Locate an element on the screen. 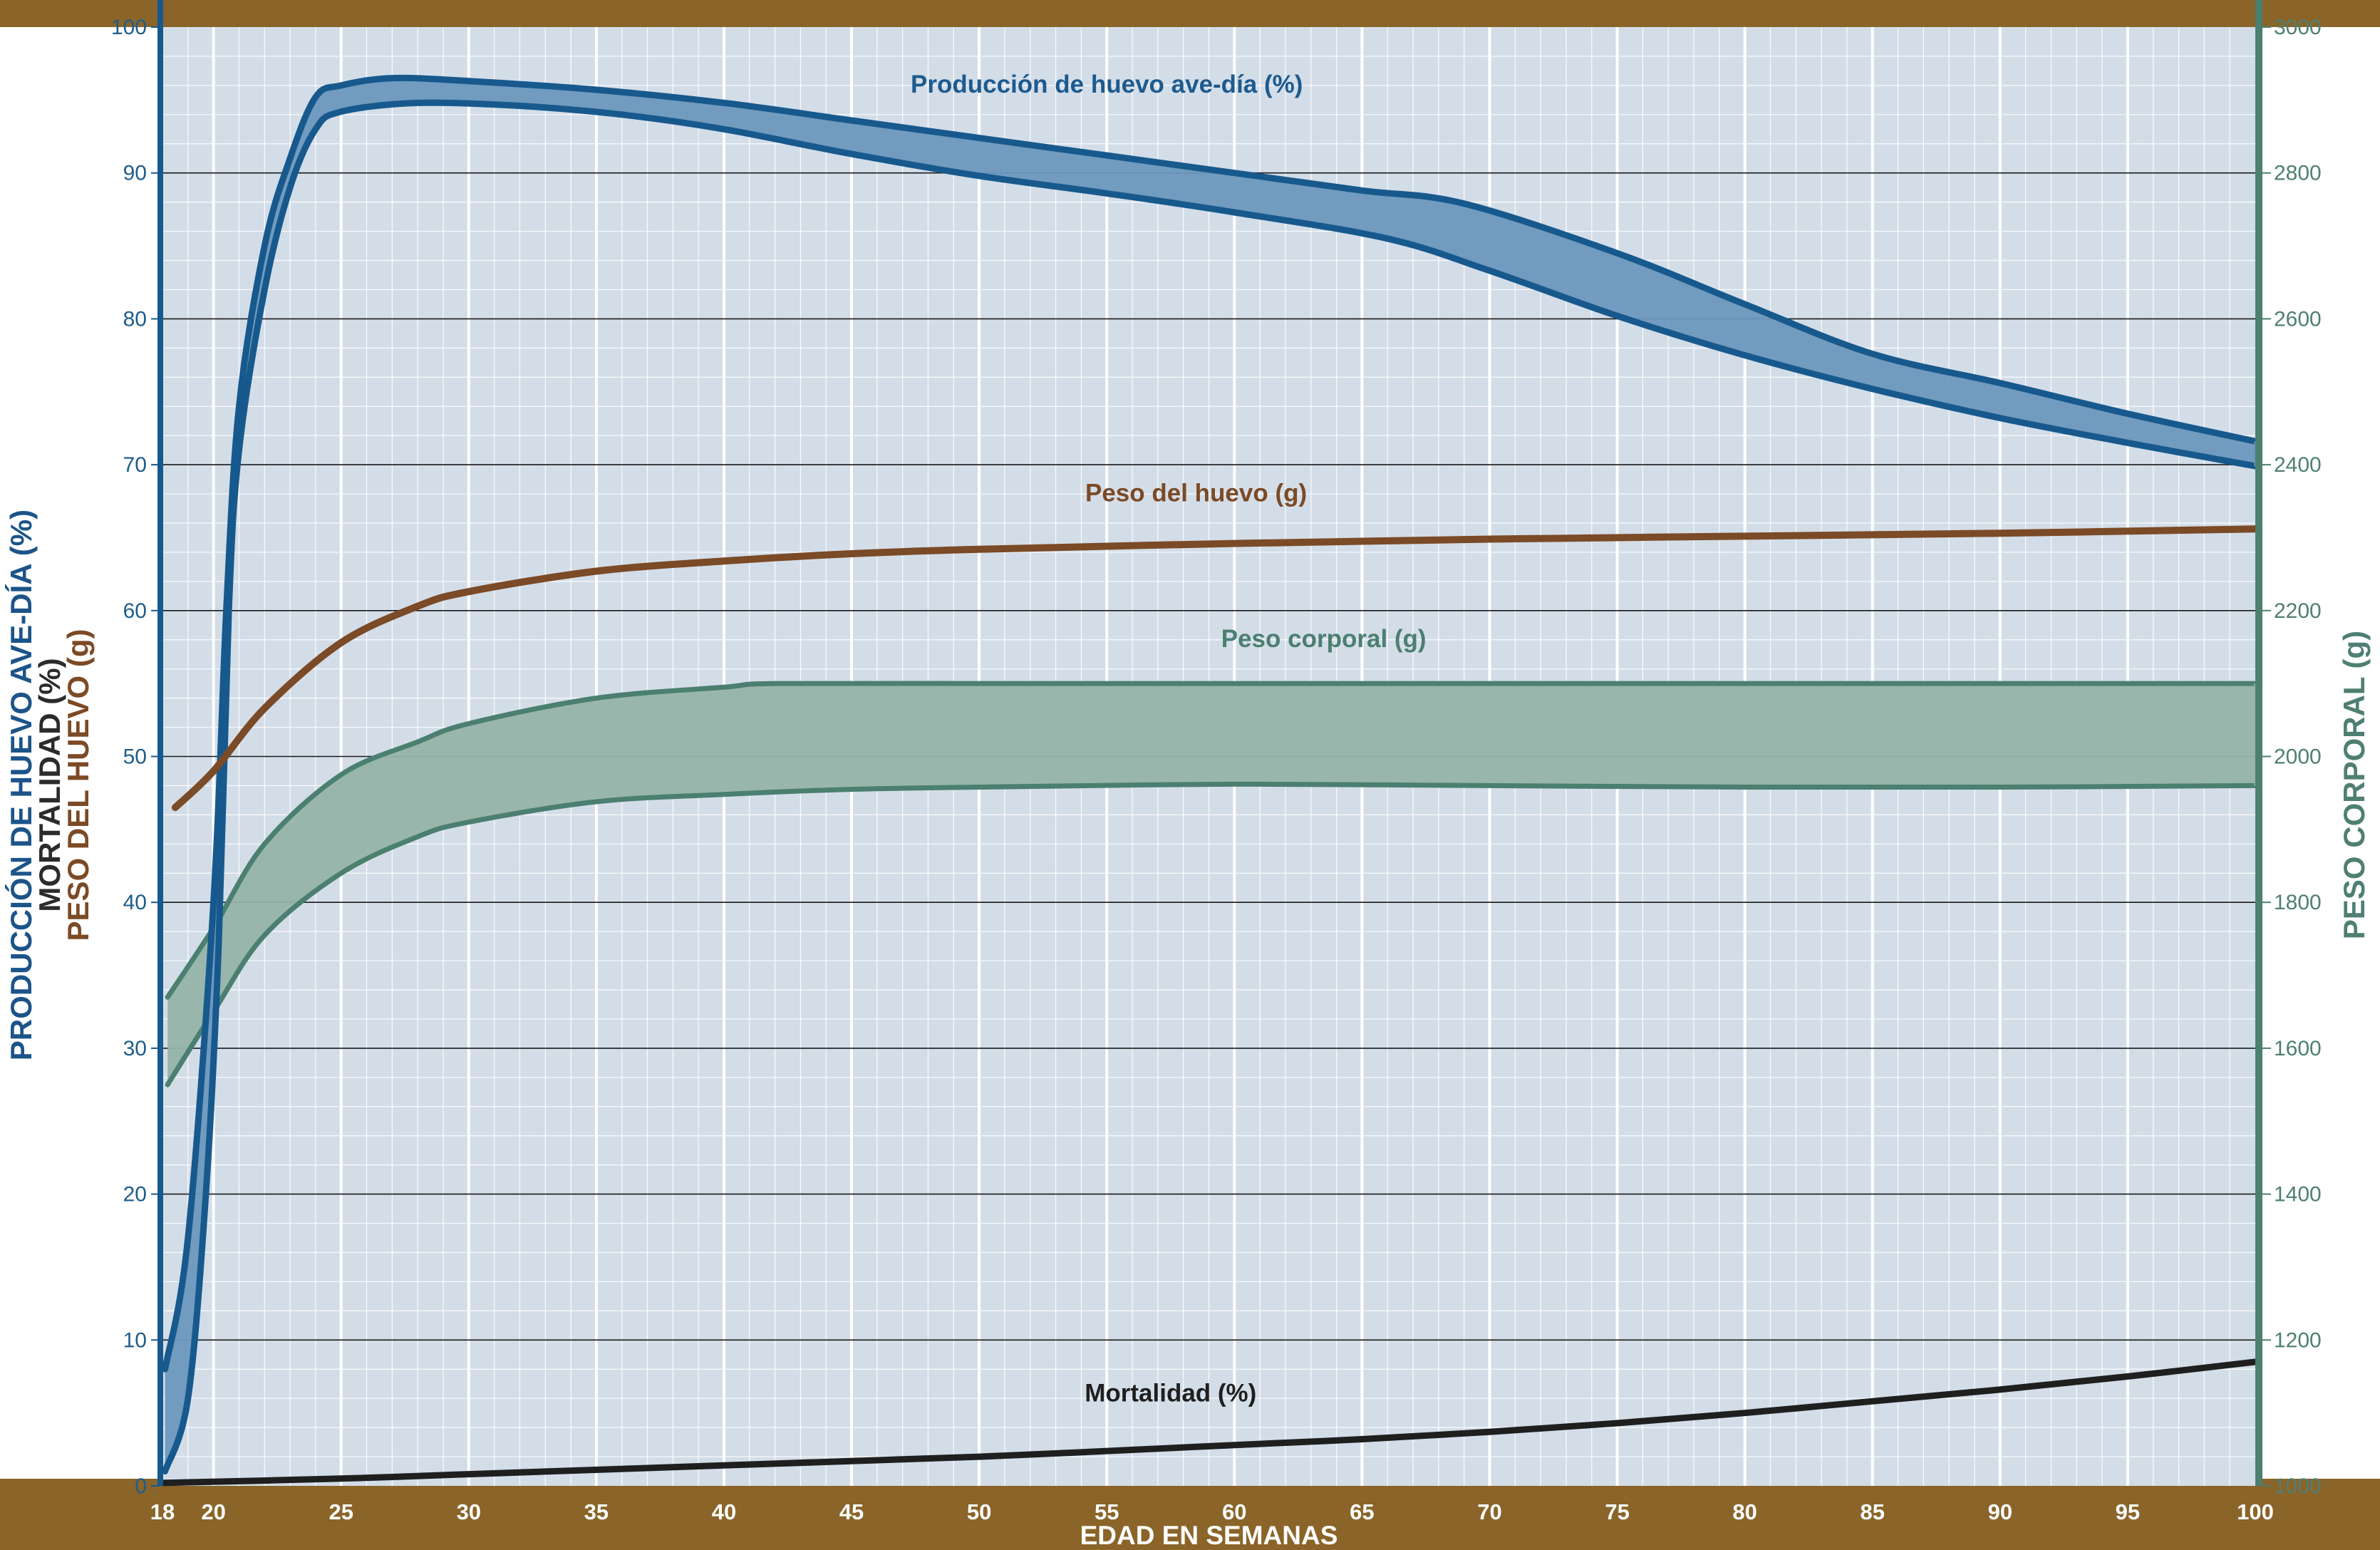 Image resolution: width=2380 pixels, height=1550 pixels. x-tick-label: 25 is located at coordinates (340, 1512).